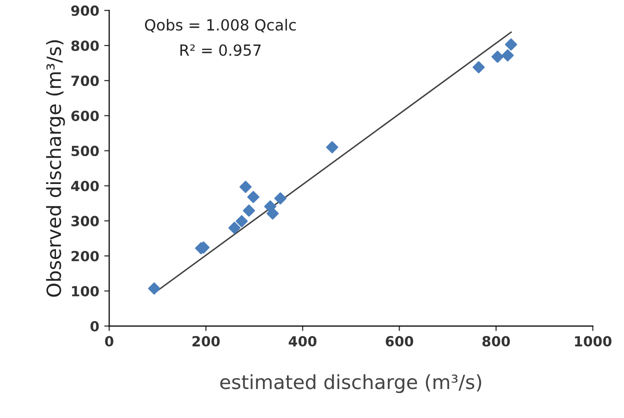 This screenshot has width=624, height=418. I want to click on y-axis-title: Observed discharge (m³/s), so click(55, 168).